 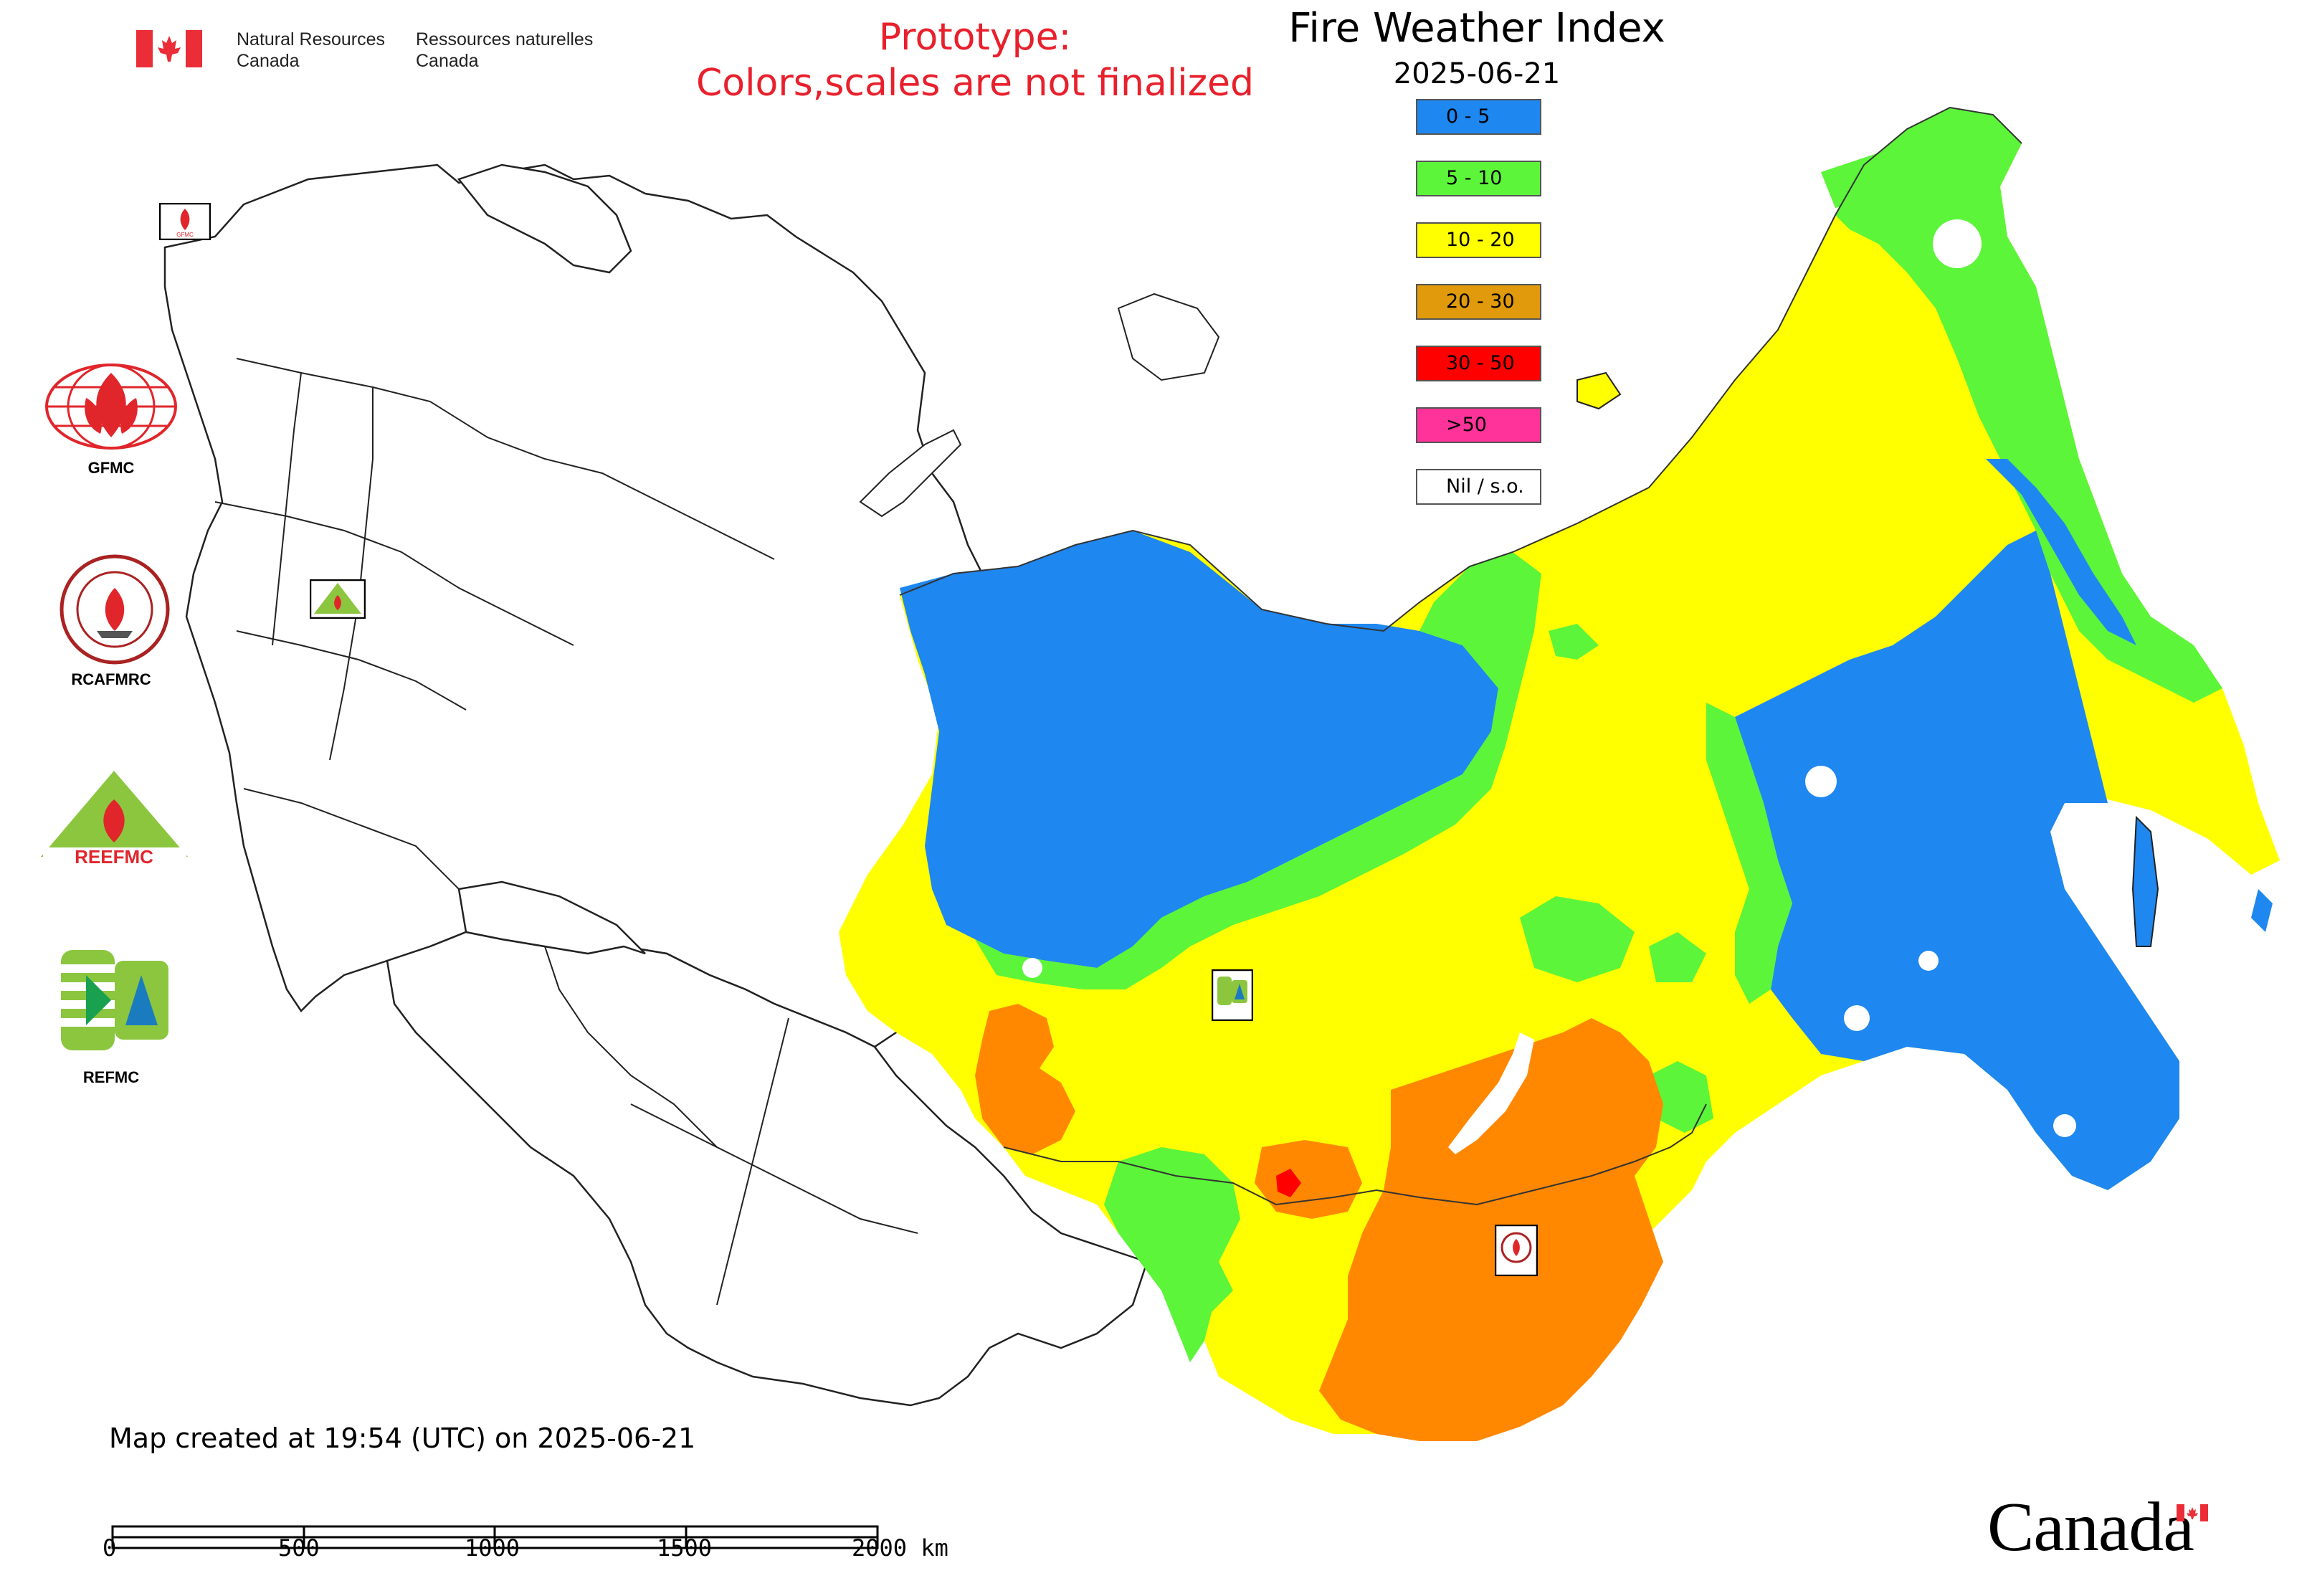 I want to click on map-marker-reefmc-icon, so click(x=338, y=599).